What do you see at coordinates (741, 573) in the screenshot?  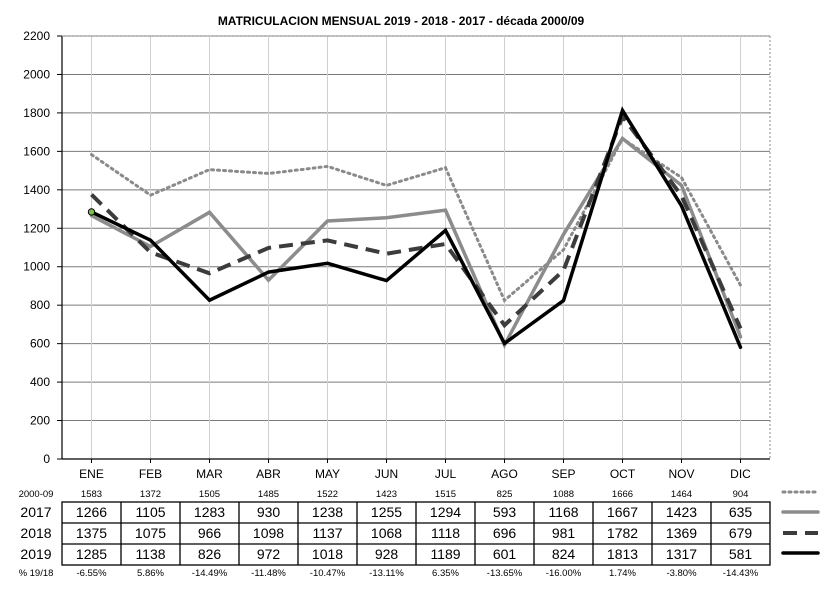 I see `pct-cell: -14.43%` at bounding box center [741, 573].